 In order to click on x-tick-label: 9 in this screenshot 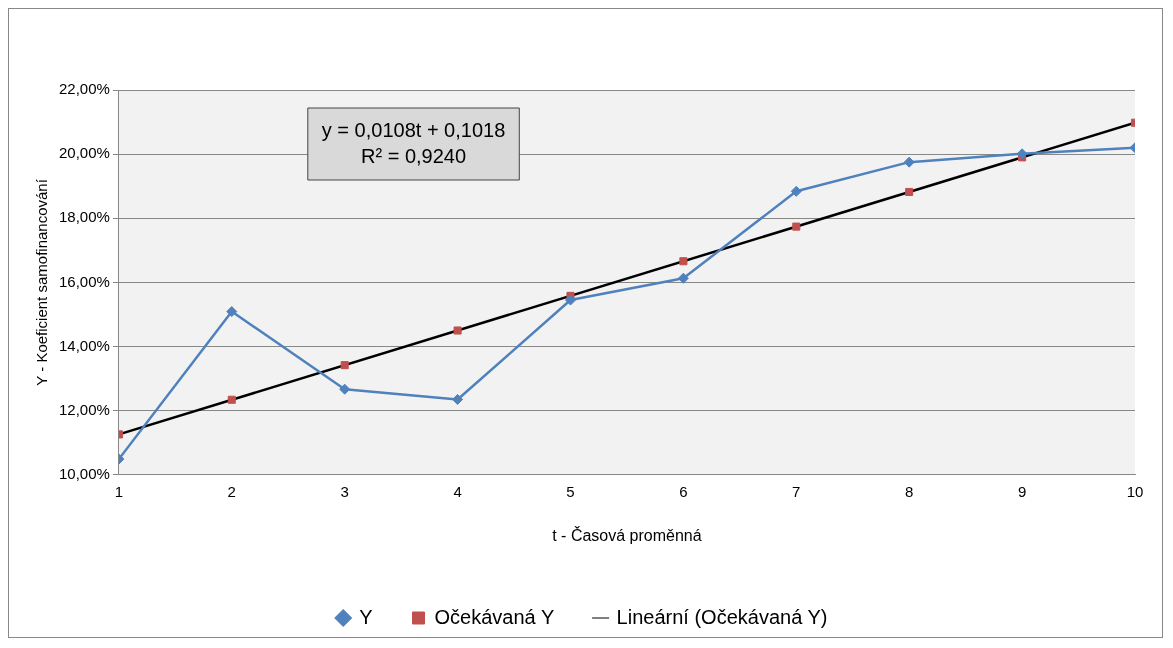, I will do `click(1022, 491)`.